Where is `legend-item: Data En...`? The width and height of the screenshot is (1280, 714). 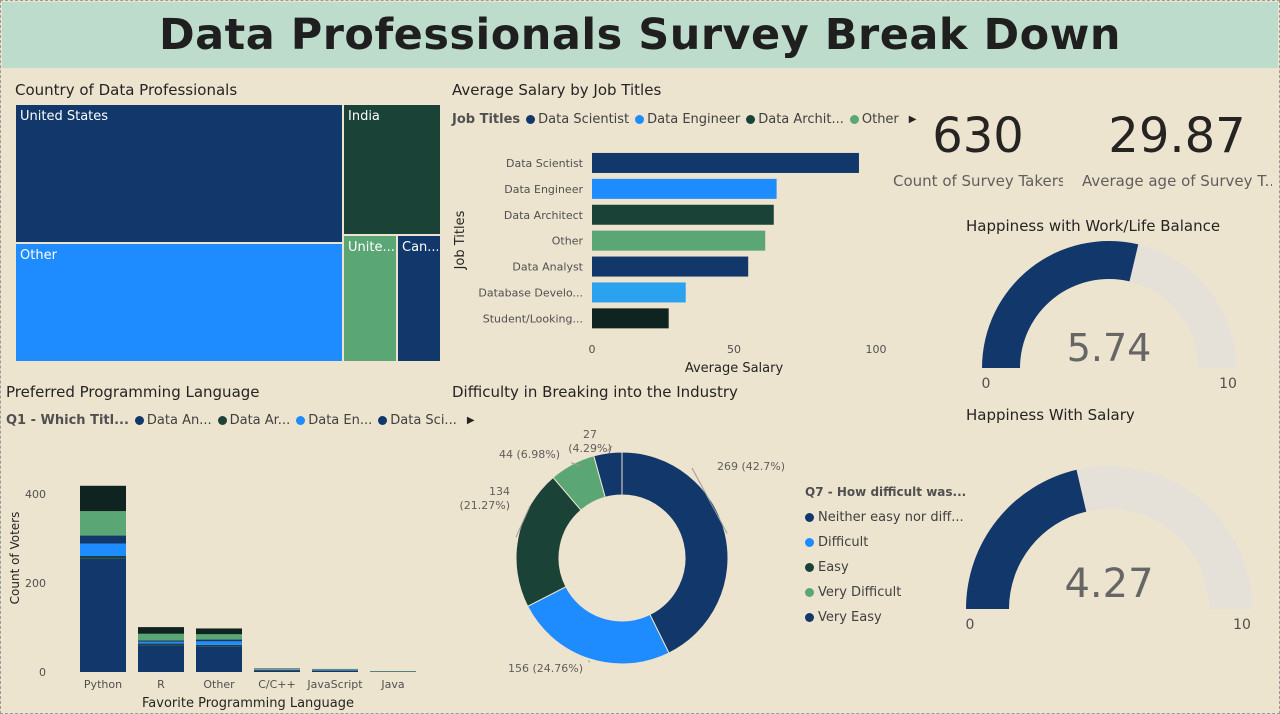
legend-item: Data En... is located at coordinates (334, 420).